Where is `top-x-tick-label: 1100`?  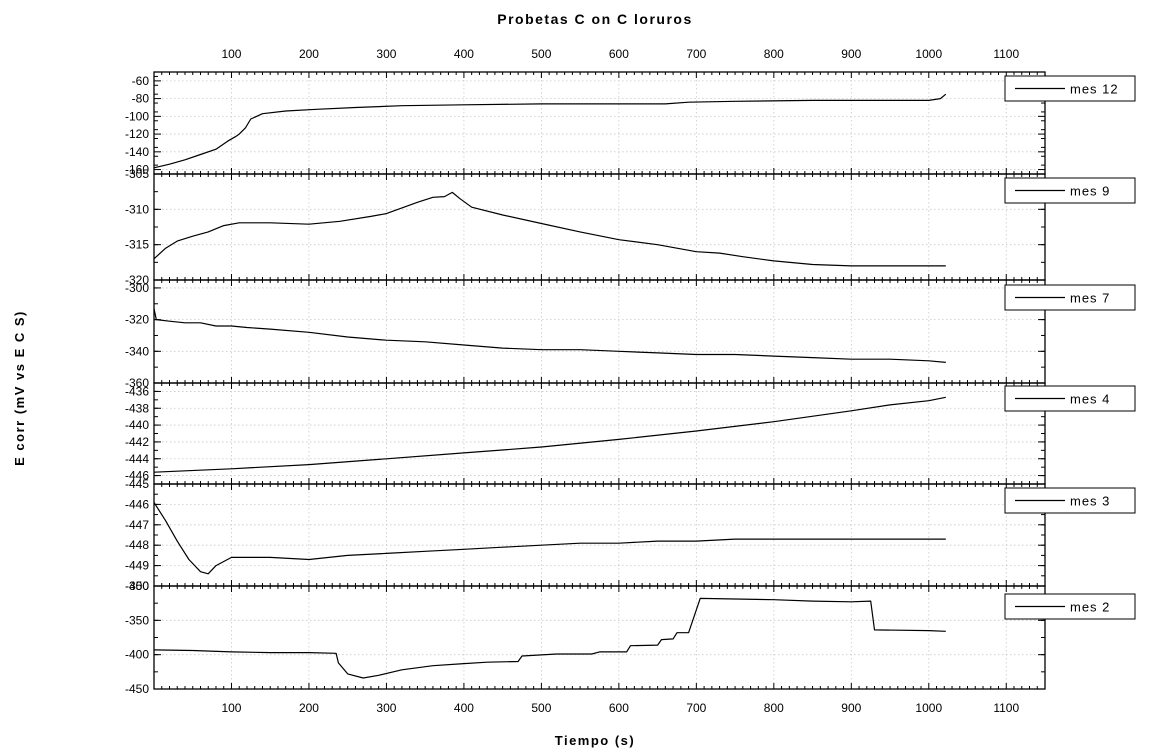
top-x-tick-label: 1100 is located at coordinates (1006, 54).